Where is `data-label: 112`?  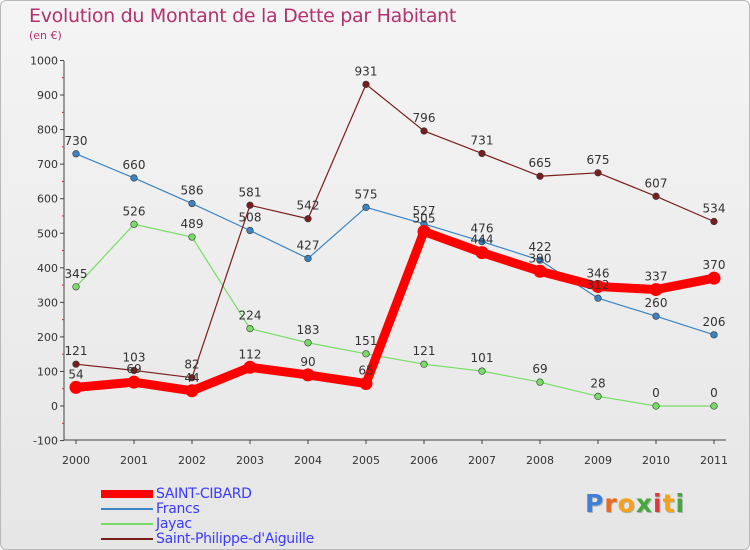
data-label: 112 is located at coordinates (250, 354).